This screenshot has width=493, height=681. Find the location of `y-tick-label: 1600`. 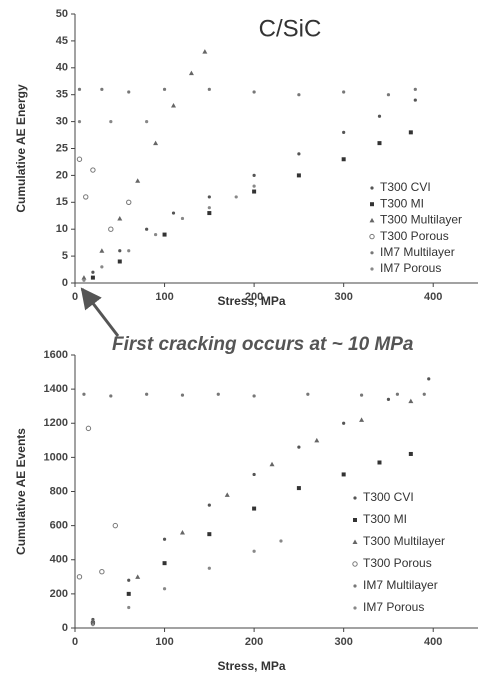

y-tick-label: 1600 is located at coordinates (56, 355).